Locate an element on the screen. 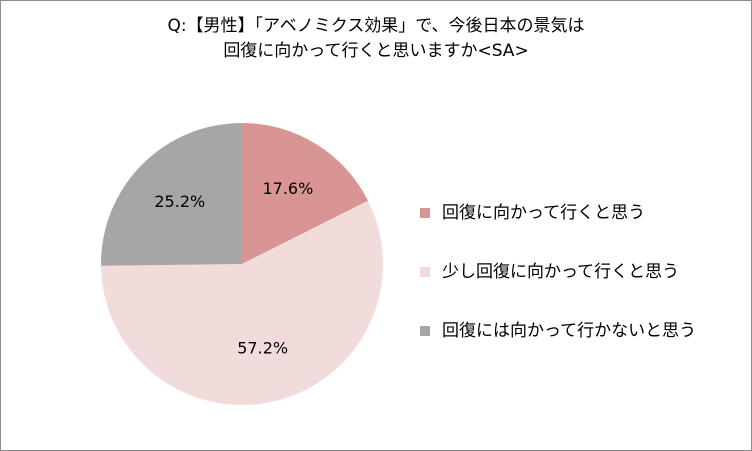 This screenshot has height=451, width=752. pie-data-label-1: 17.6% is located at coordinates (287, 188).